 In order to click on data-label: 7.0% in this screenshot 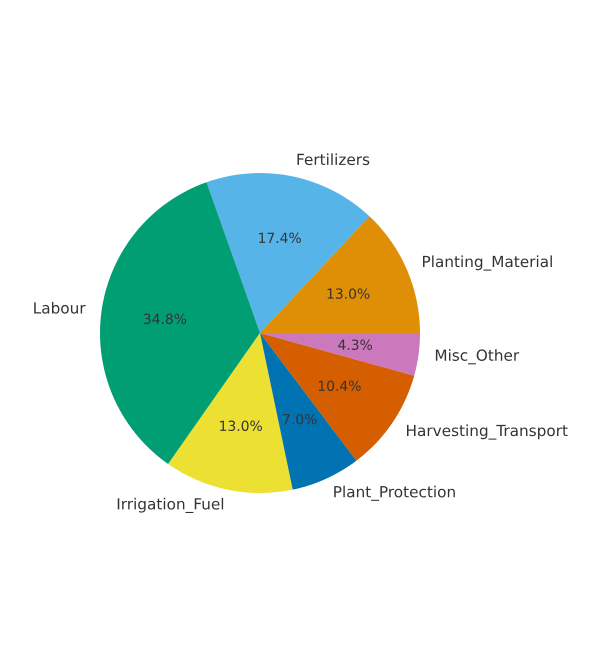, I will do `click(300, 419)`.